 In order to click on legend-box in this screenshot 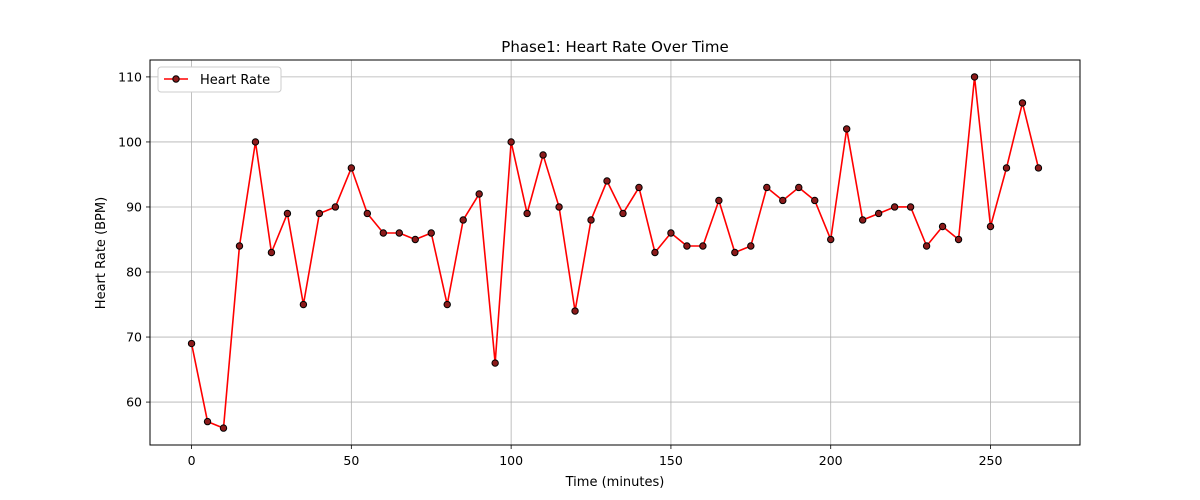, I will do `click(219, 79)`.